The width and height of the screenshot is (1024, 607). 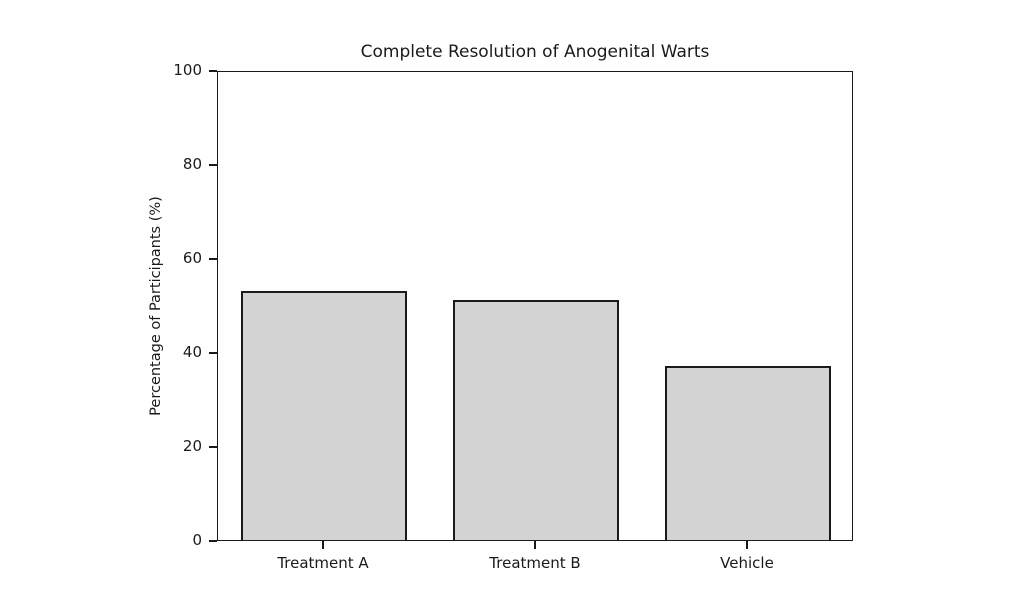 What do you see at coordinates (747, 563) in the screenshot?
I see `x-tick-label: Vehicle` at bounding box center [747, 563].